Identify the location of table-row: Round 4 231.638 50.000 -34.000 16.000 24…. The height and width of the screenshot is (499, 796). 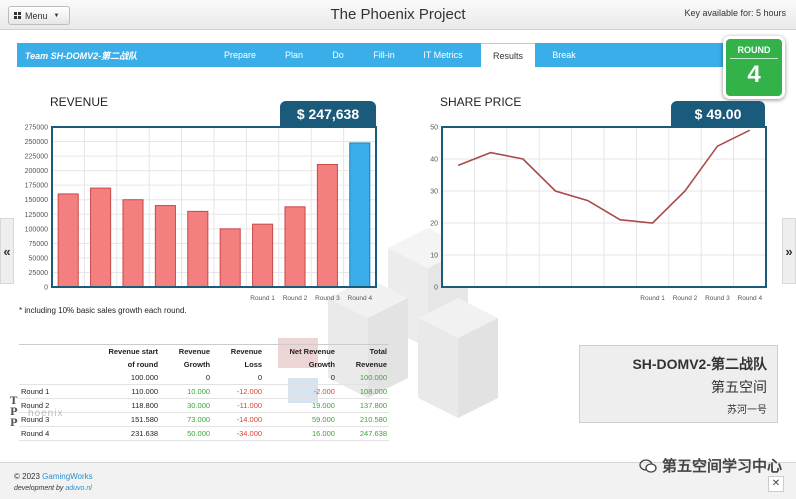
(204, 434).